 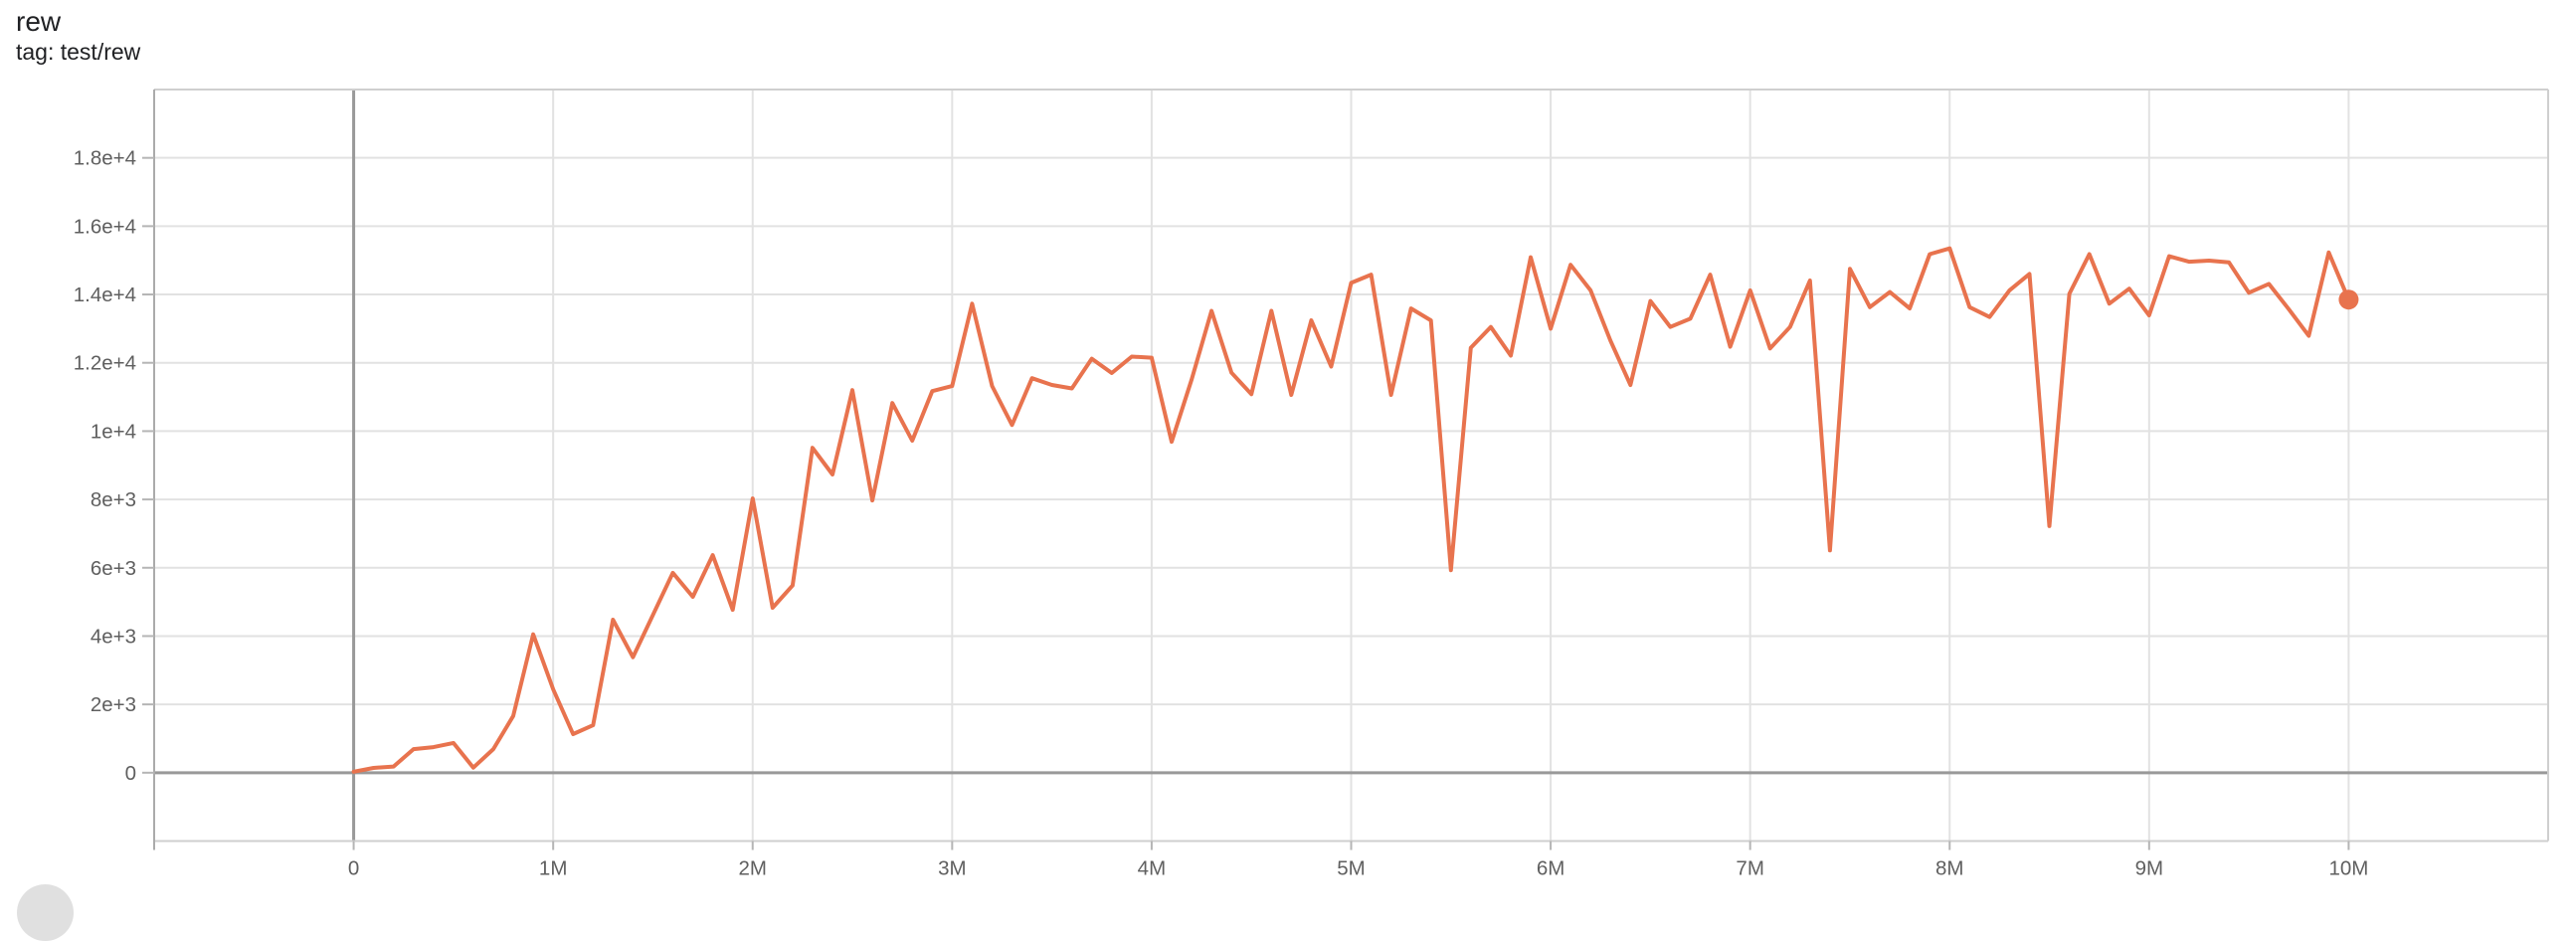 What do you see at coordinates (39, 21) in the screenshot?
I see `chart-title: rew` at bounding box center [39, 21].